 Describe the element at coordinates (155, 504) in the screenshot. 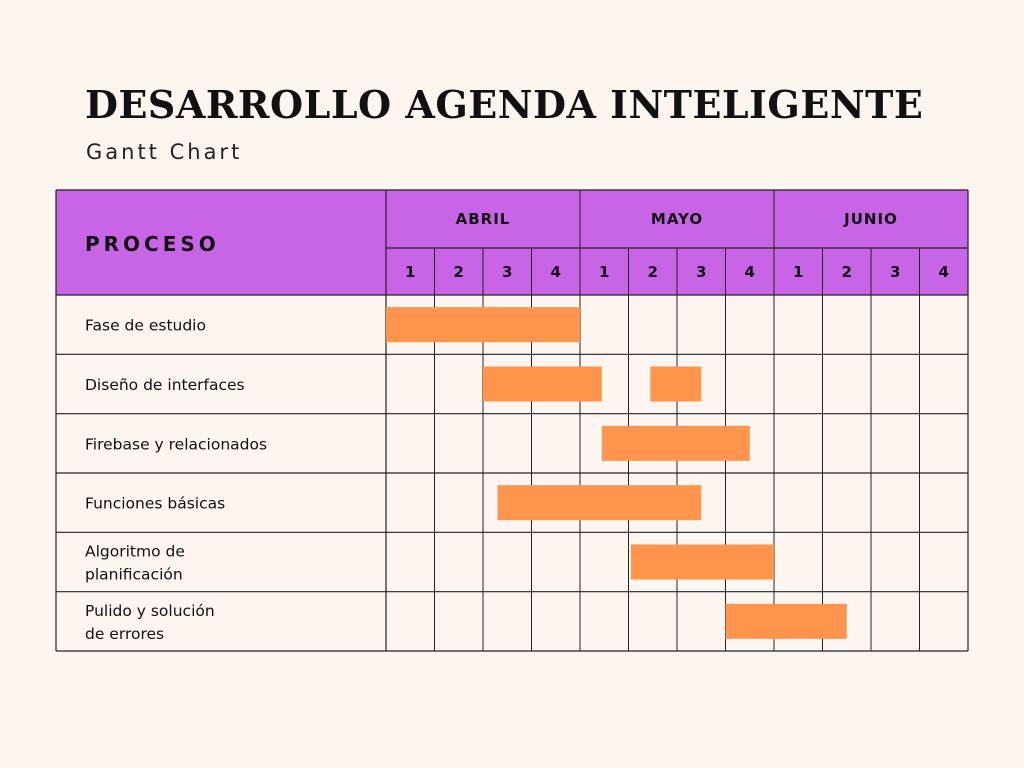

I see `task-label: Funciones básicas` at that location.